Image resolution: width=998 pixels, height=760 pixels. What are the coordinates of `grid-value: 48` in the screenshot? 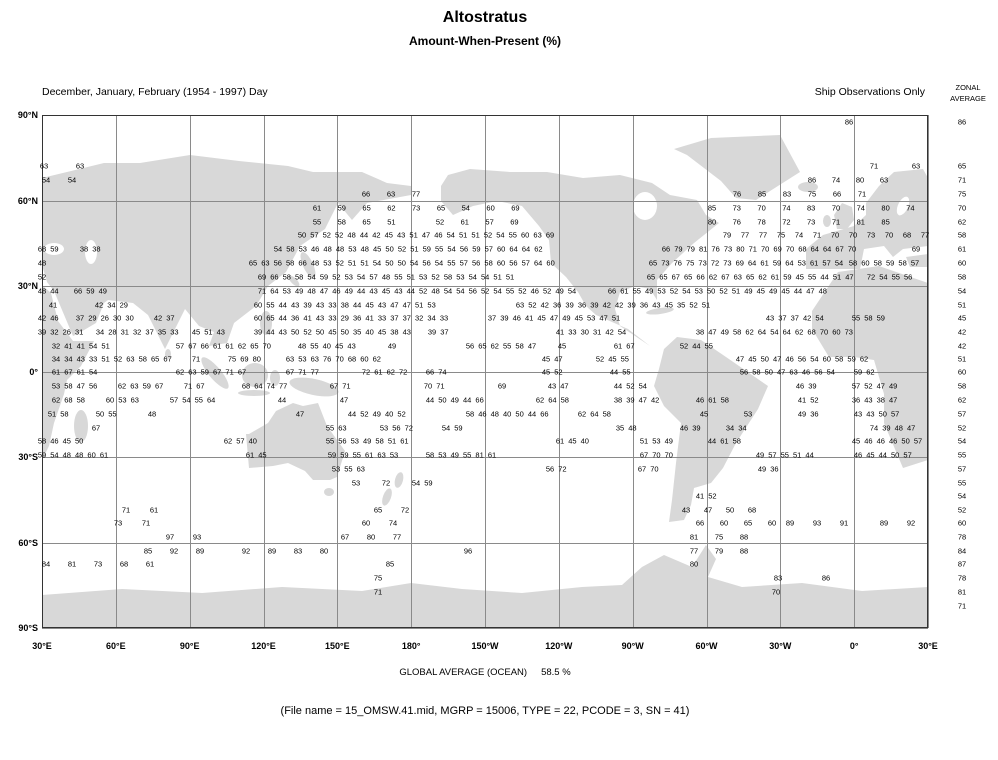 It's located at (435, 291).